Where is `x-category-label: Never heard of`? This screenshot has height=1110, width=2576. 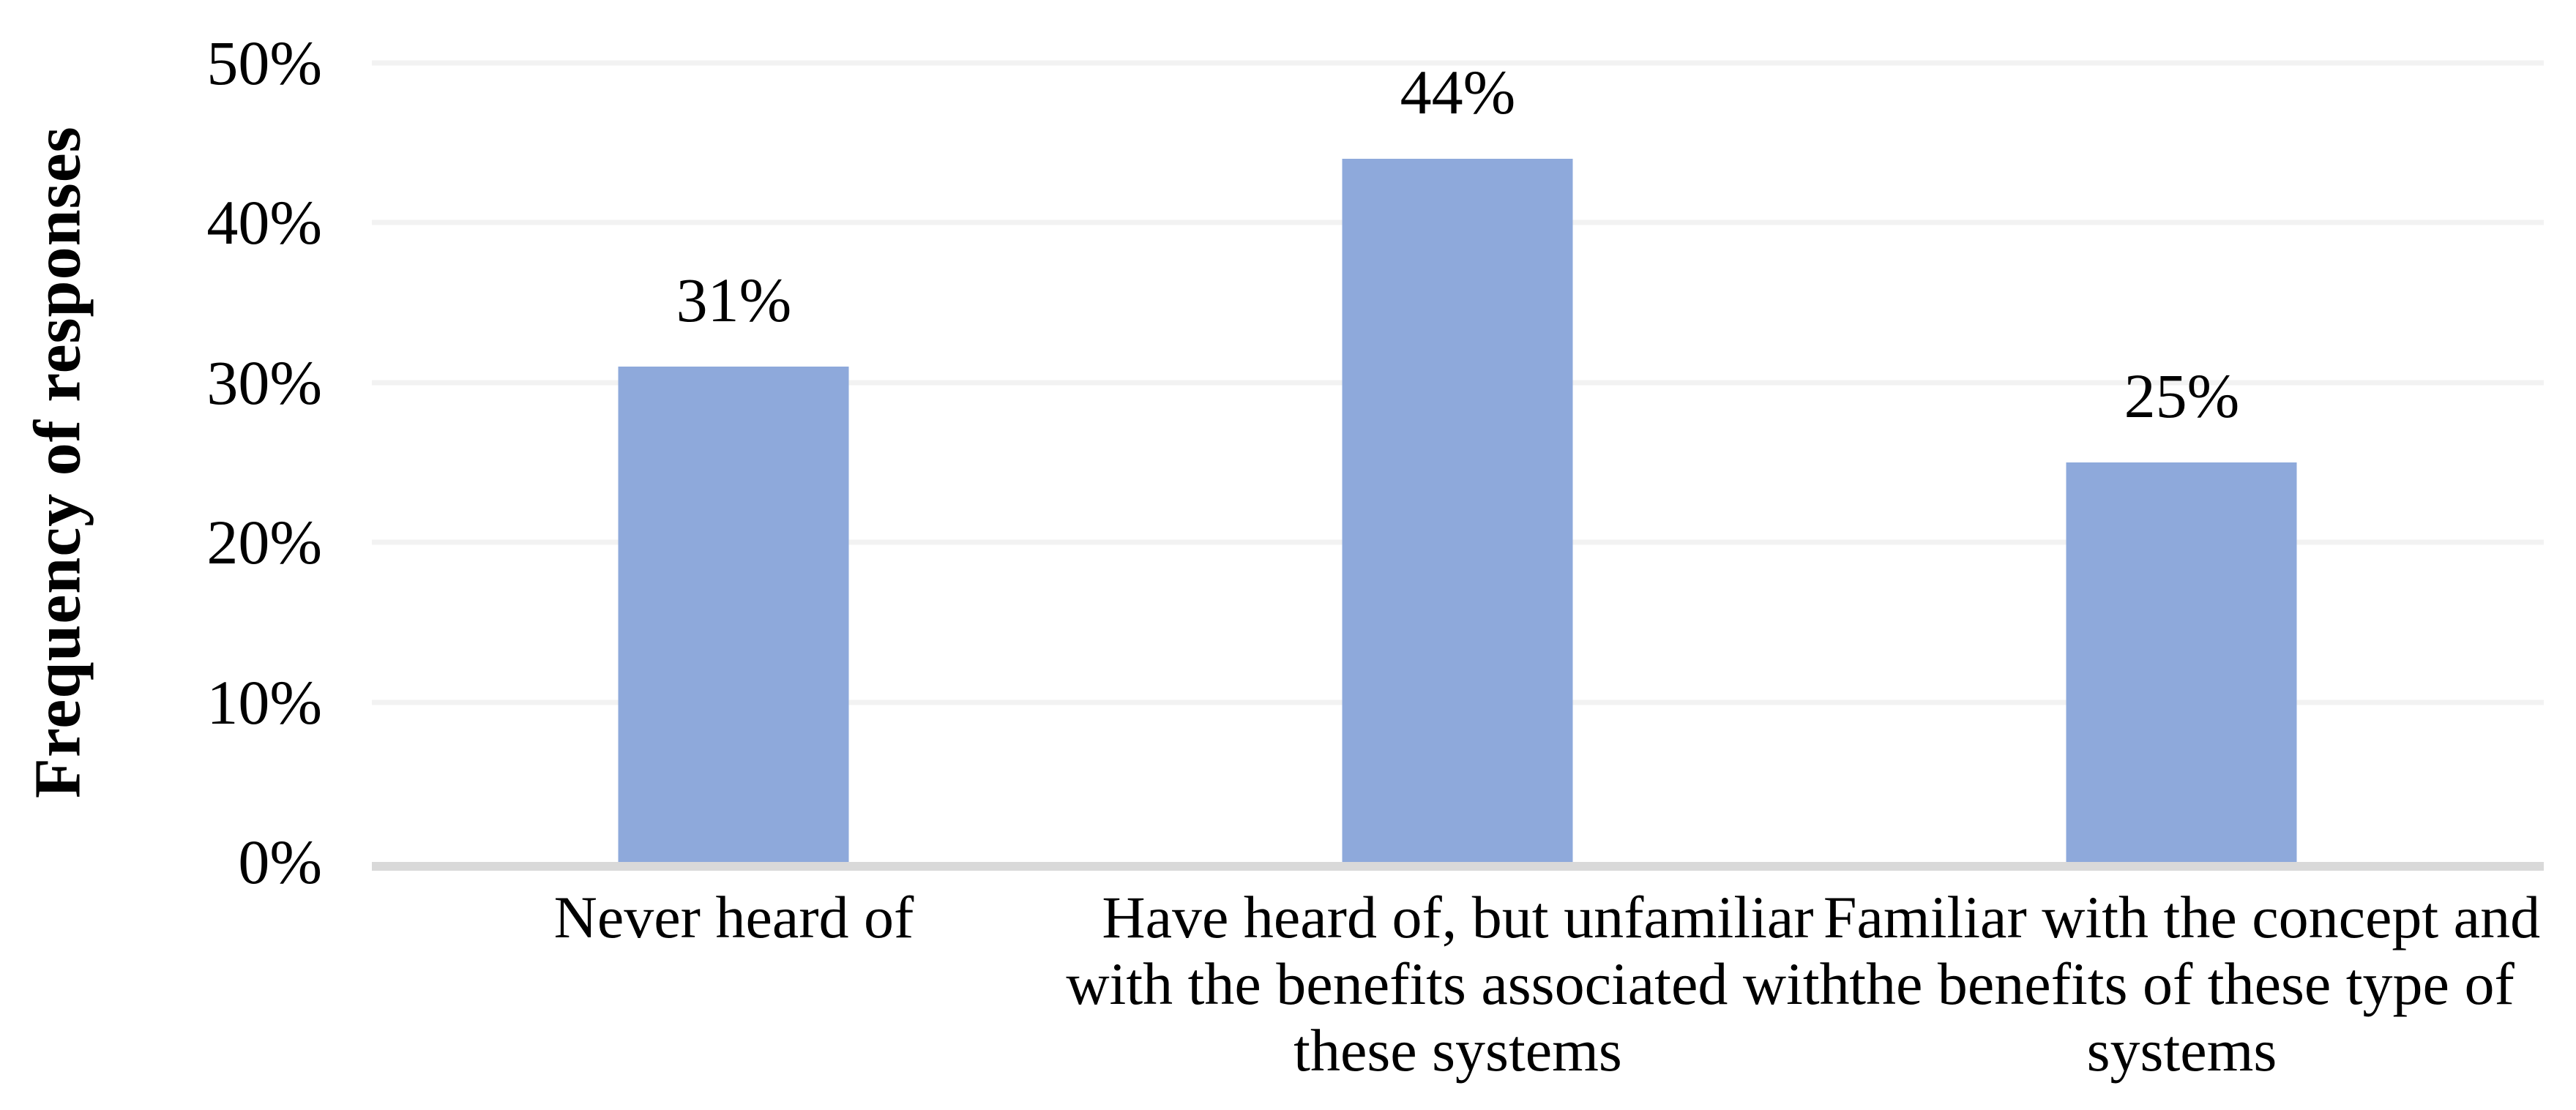
x-category-label: Never heard of is located at coordinates (733, 917).